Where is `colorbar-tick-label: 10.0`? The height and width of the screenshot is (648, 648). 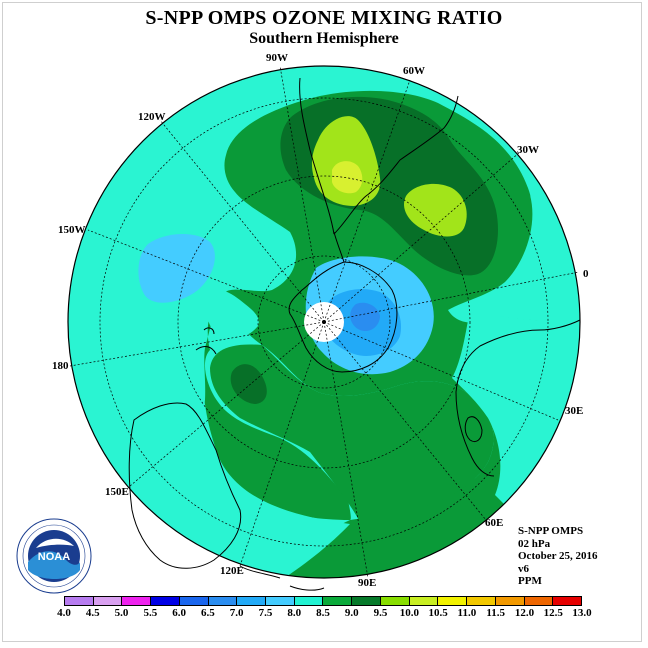 colorbar-tick-label: 10.0 is located at coordinates (409, 613).